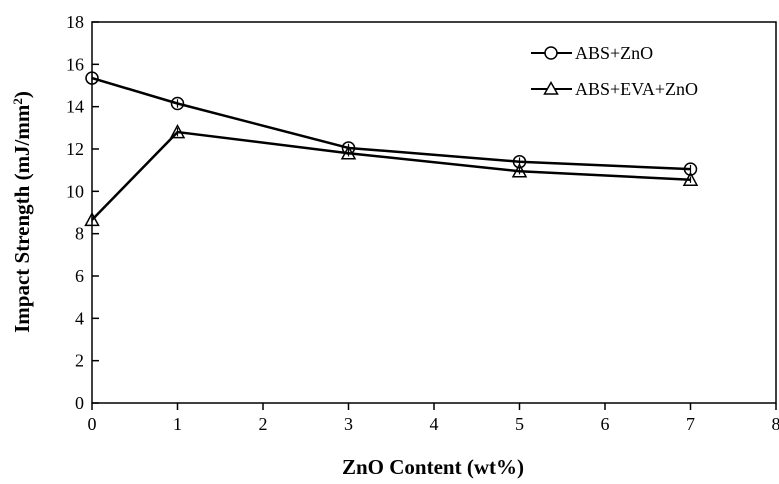 This screenshot has height=484, width=779. Describe the element at coordinates (551, 87) in the screenshot. I see `legend-triangle-marker` at that location.